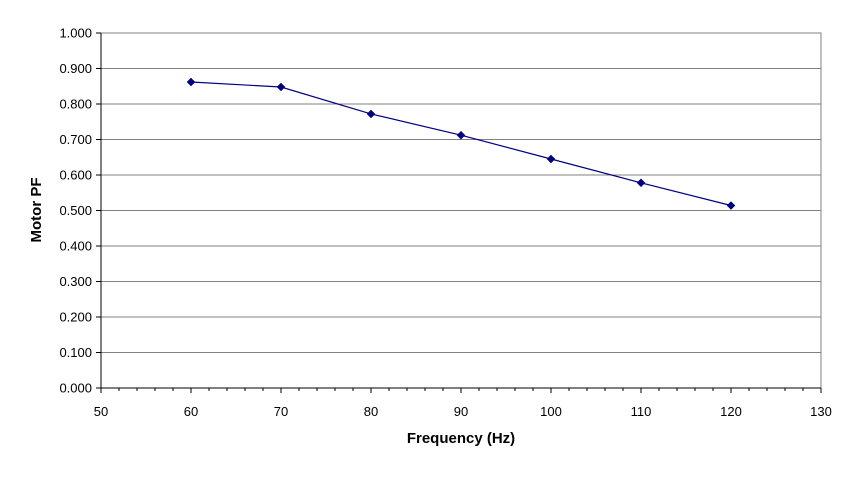 Image resolution: width=857 pixels, height=478 pixels. I want to click on x-tick-label: 130, so click(821, 411).